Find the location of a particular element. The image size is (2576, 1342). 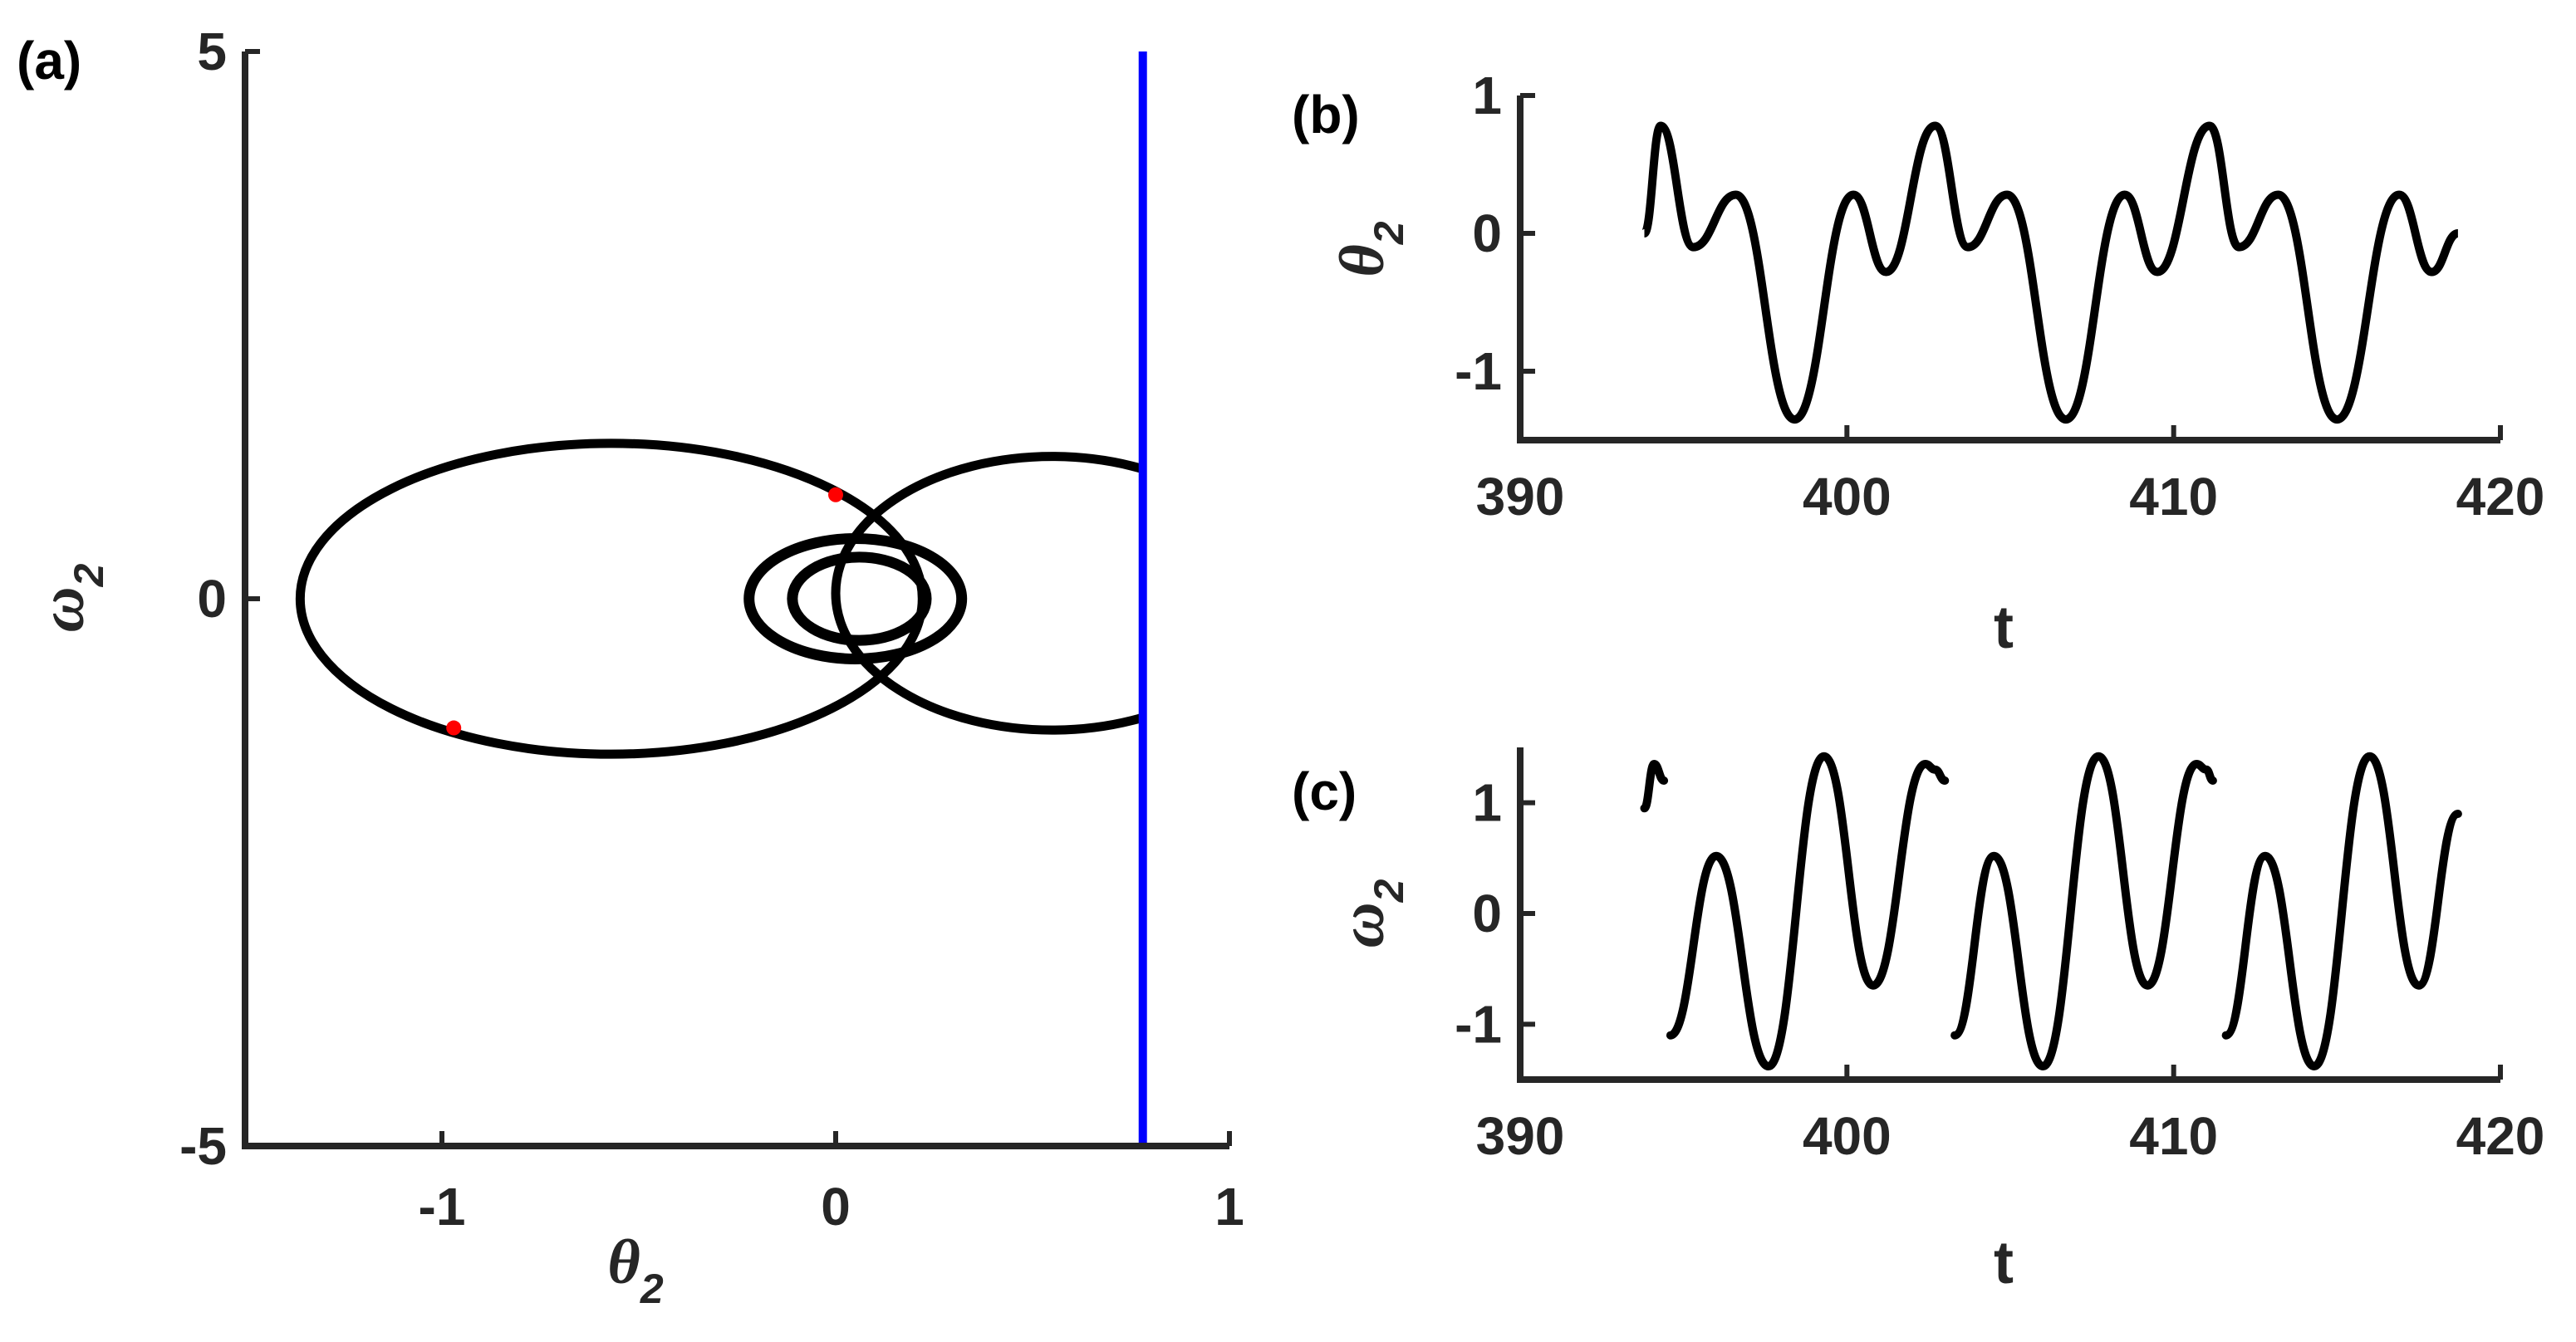

y-tick-label: -5 is located at coordinates (203, 1146).